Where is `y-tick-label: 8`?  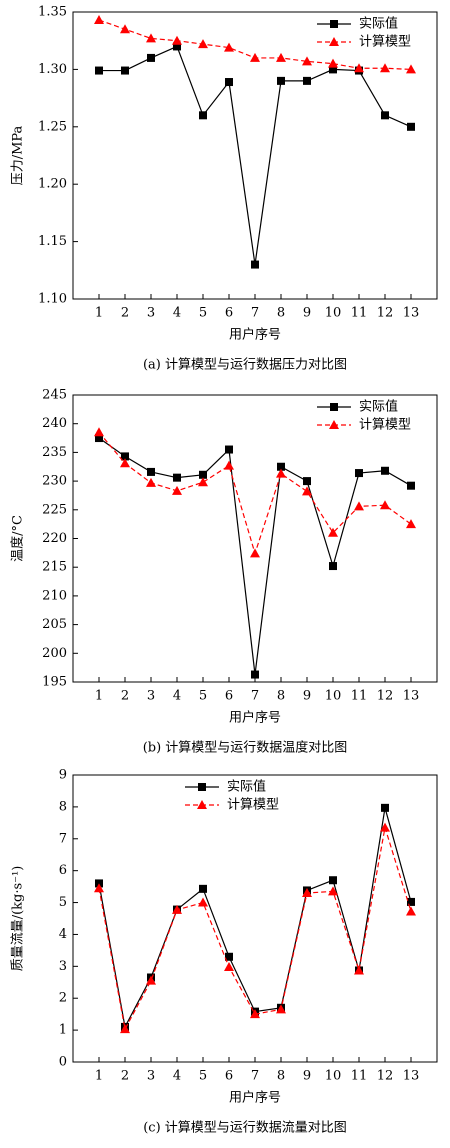
y-tick-label: 8 is located at coordinates (63, 806).